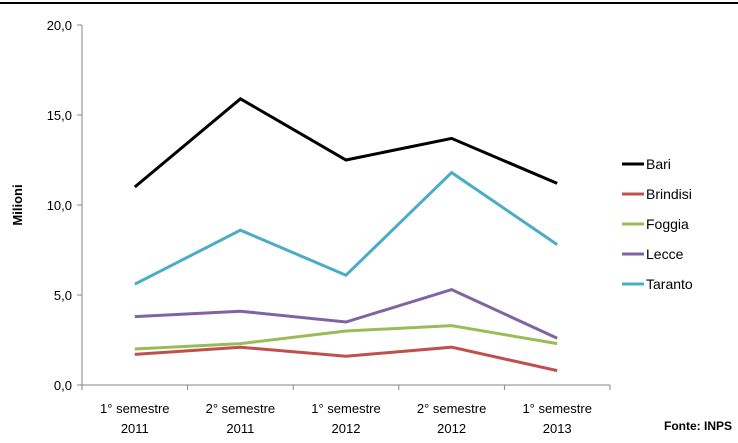 The height and width of the screenshot is (443, 738). I want to click on source-note: Fonte: INPS, so click(698, 426).